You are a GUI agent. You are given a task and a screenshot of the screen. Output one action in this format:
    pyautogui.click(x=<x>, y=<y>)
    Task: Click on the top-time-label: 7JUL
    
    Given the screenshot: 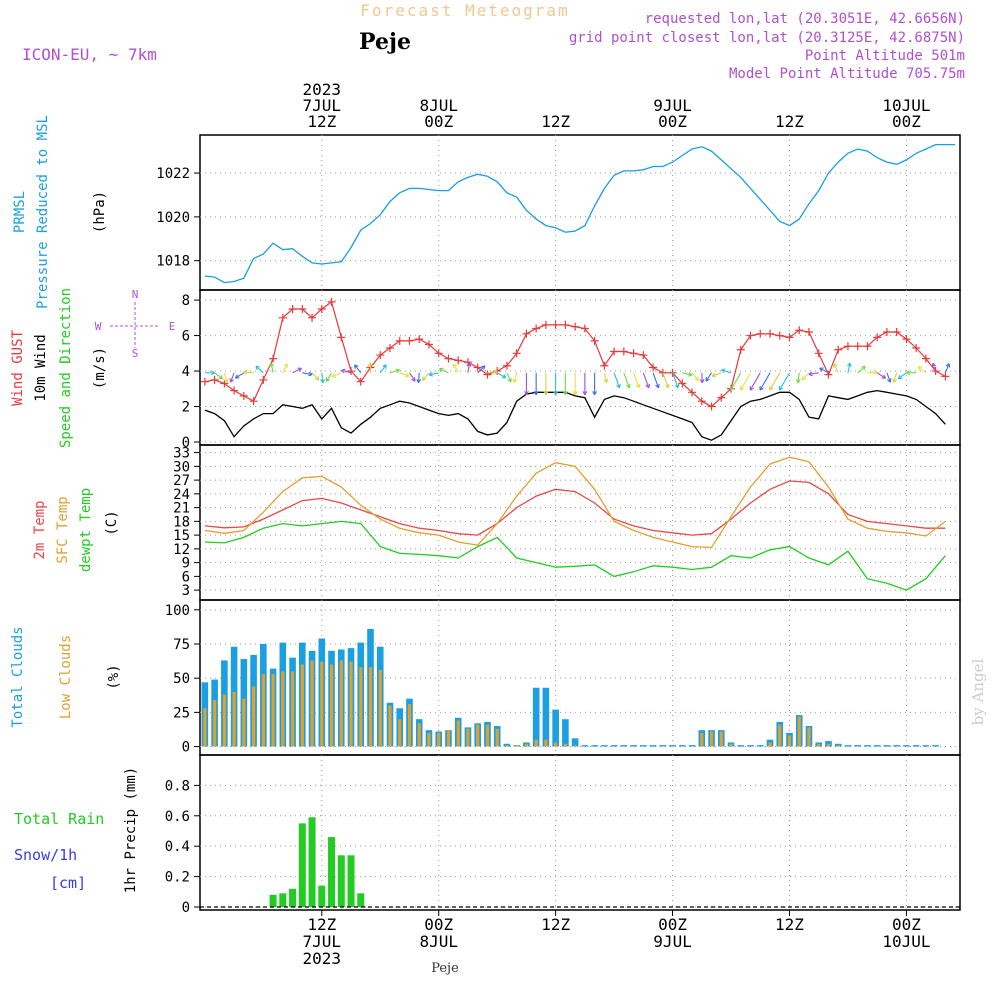 What is the action you would take?
    pyautogui.click(x=322, y=105)
    